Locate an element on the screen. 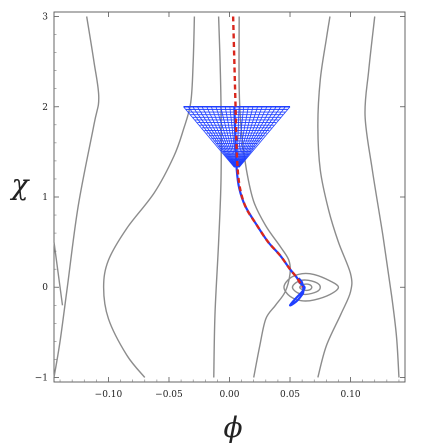 This screenshot has width=436, height=447. dashed-path-line is located at coordinates (267, 152).